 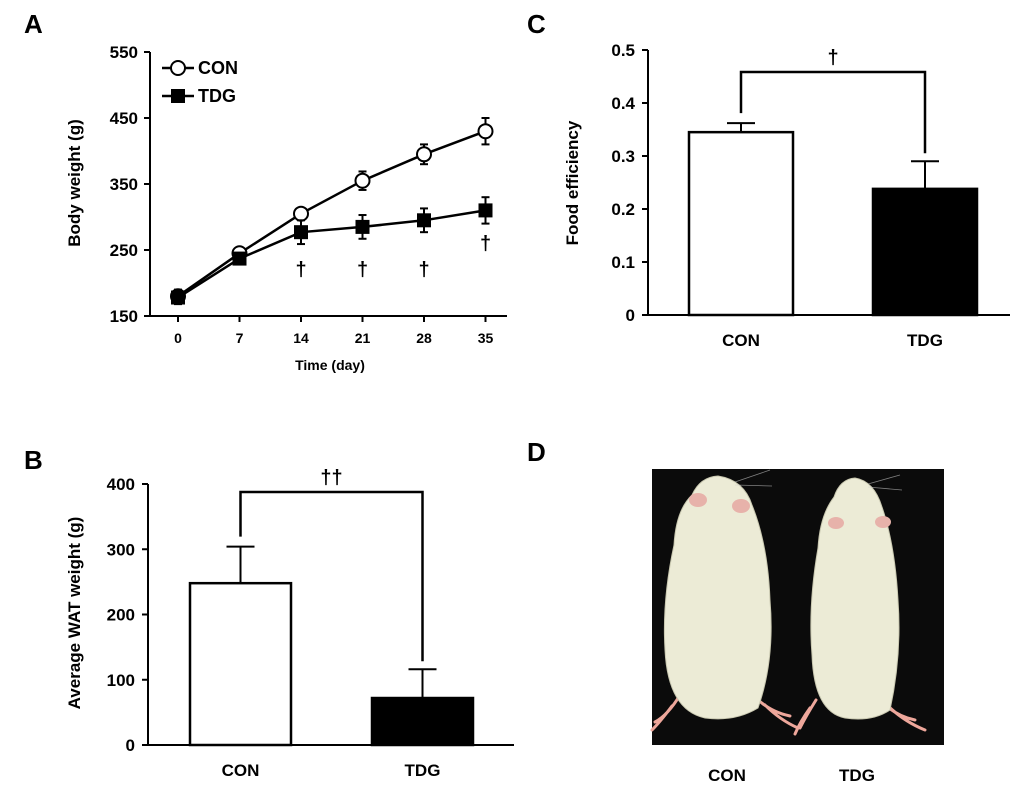 What do you see at coordinates (124, 118) in the screenshot?
I see `y-tick-label: 450` at bounding box center [124, 118].